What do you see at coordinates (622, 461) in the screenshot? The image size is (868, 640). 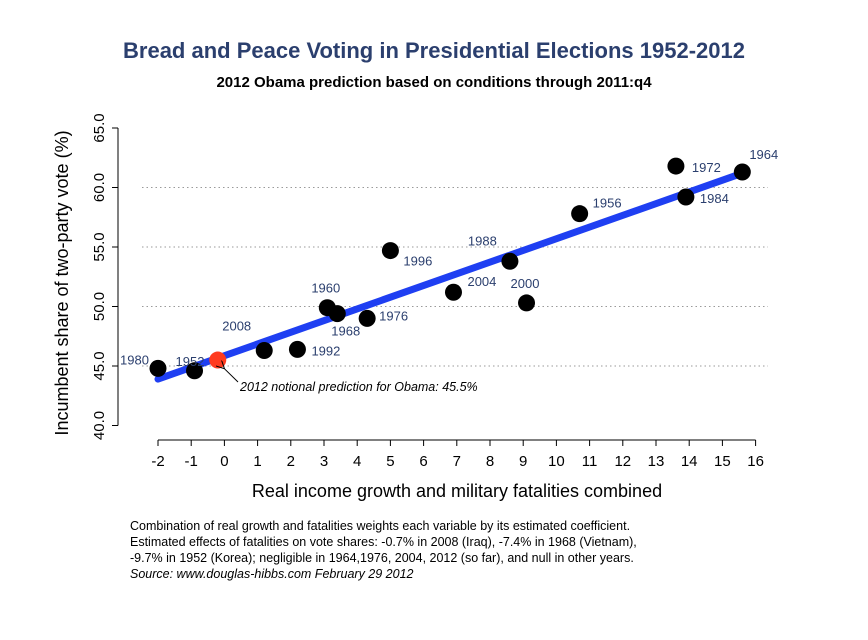 I see `x-tick-label: 12` at bounding box center [622, 461].